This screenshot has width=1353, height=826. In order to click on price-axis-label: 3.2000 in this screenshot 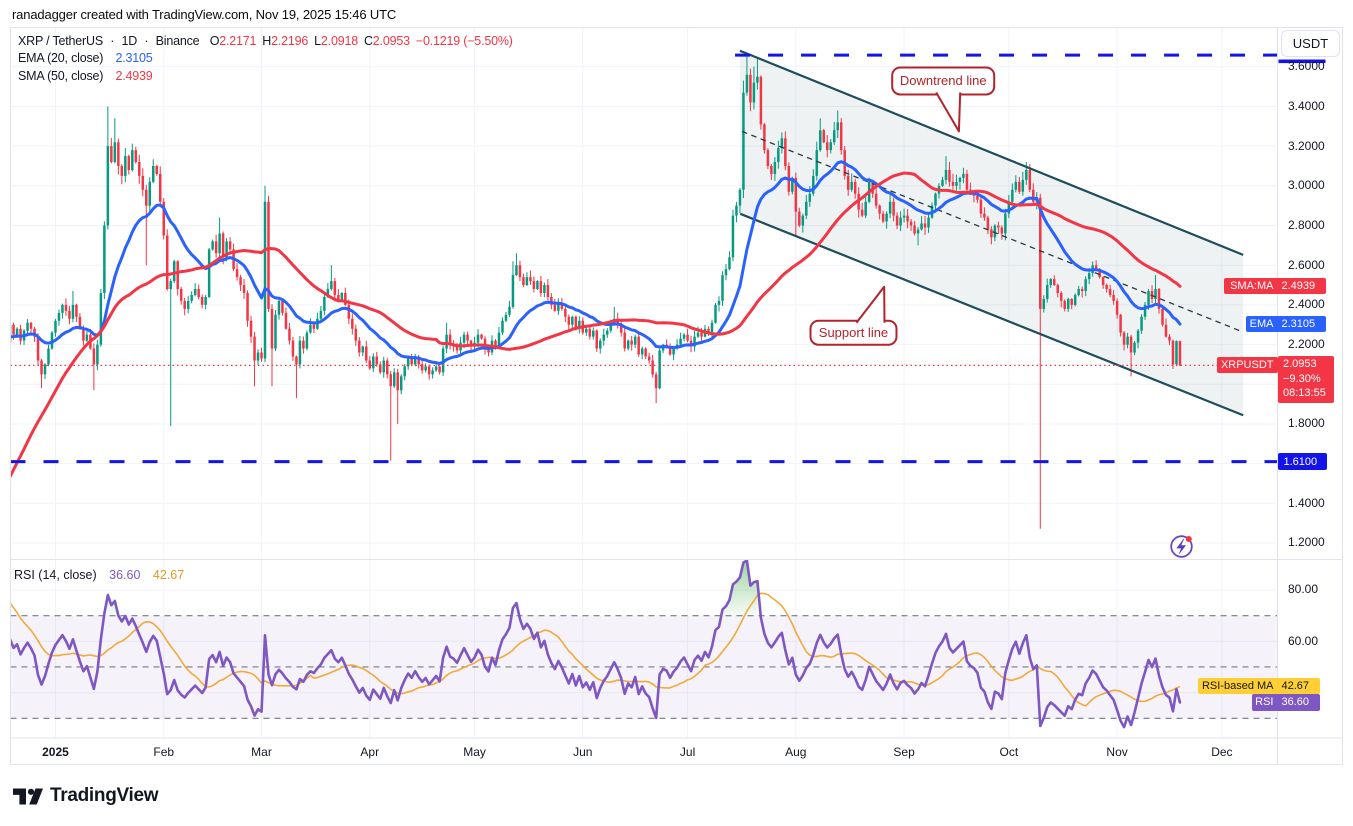, I will do `click(1306, 145)`.